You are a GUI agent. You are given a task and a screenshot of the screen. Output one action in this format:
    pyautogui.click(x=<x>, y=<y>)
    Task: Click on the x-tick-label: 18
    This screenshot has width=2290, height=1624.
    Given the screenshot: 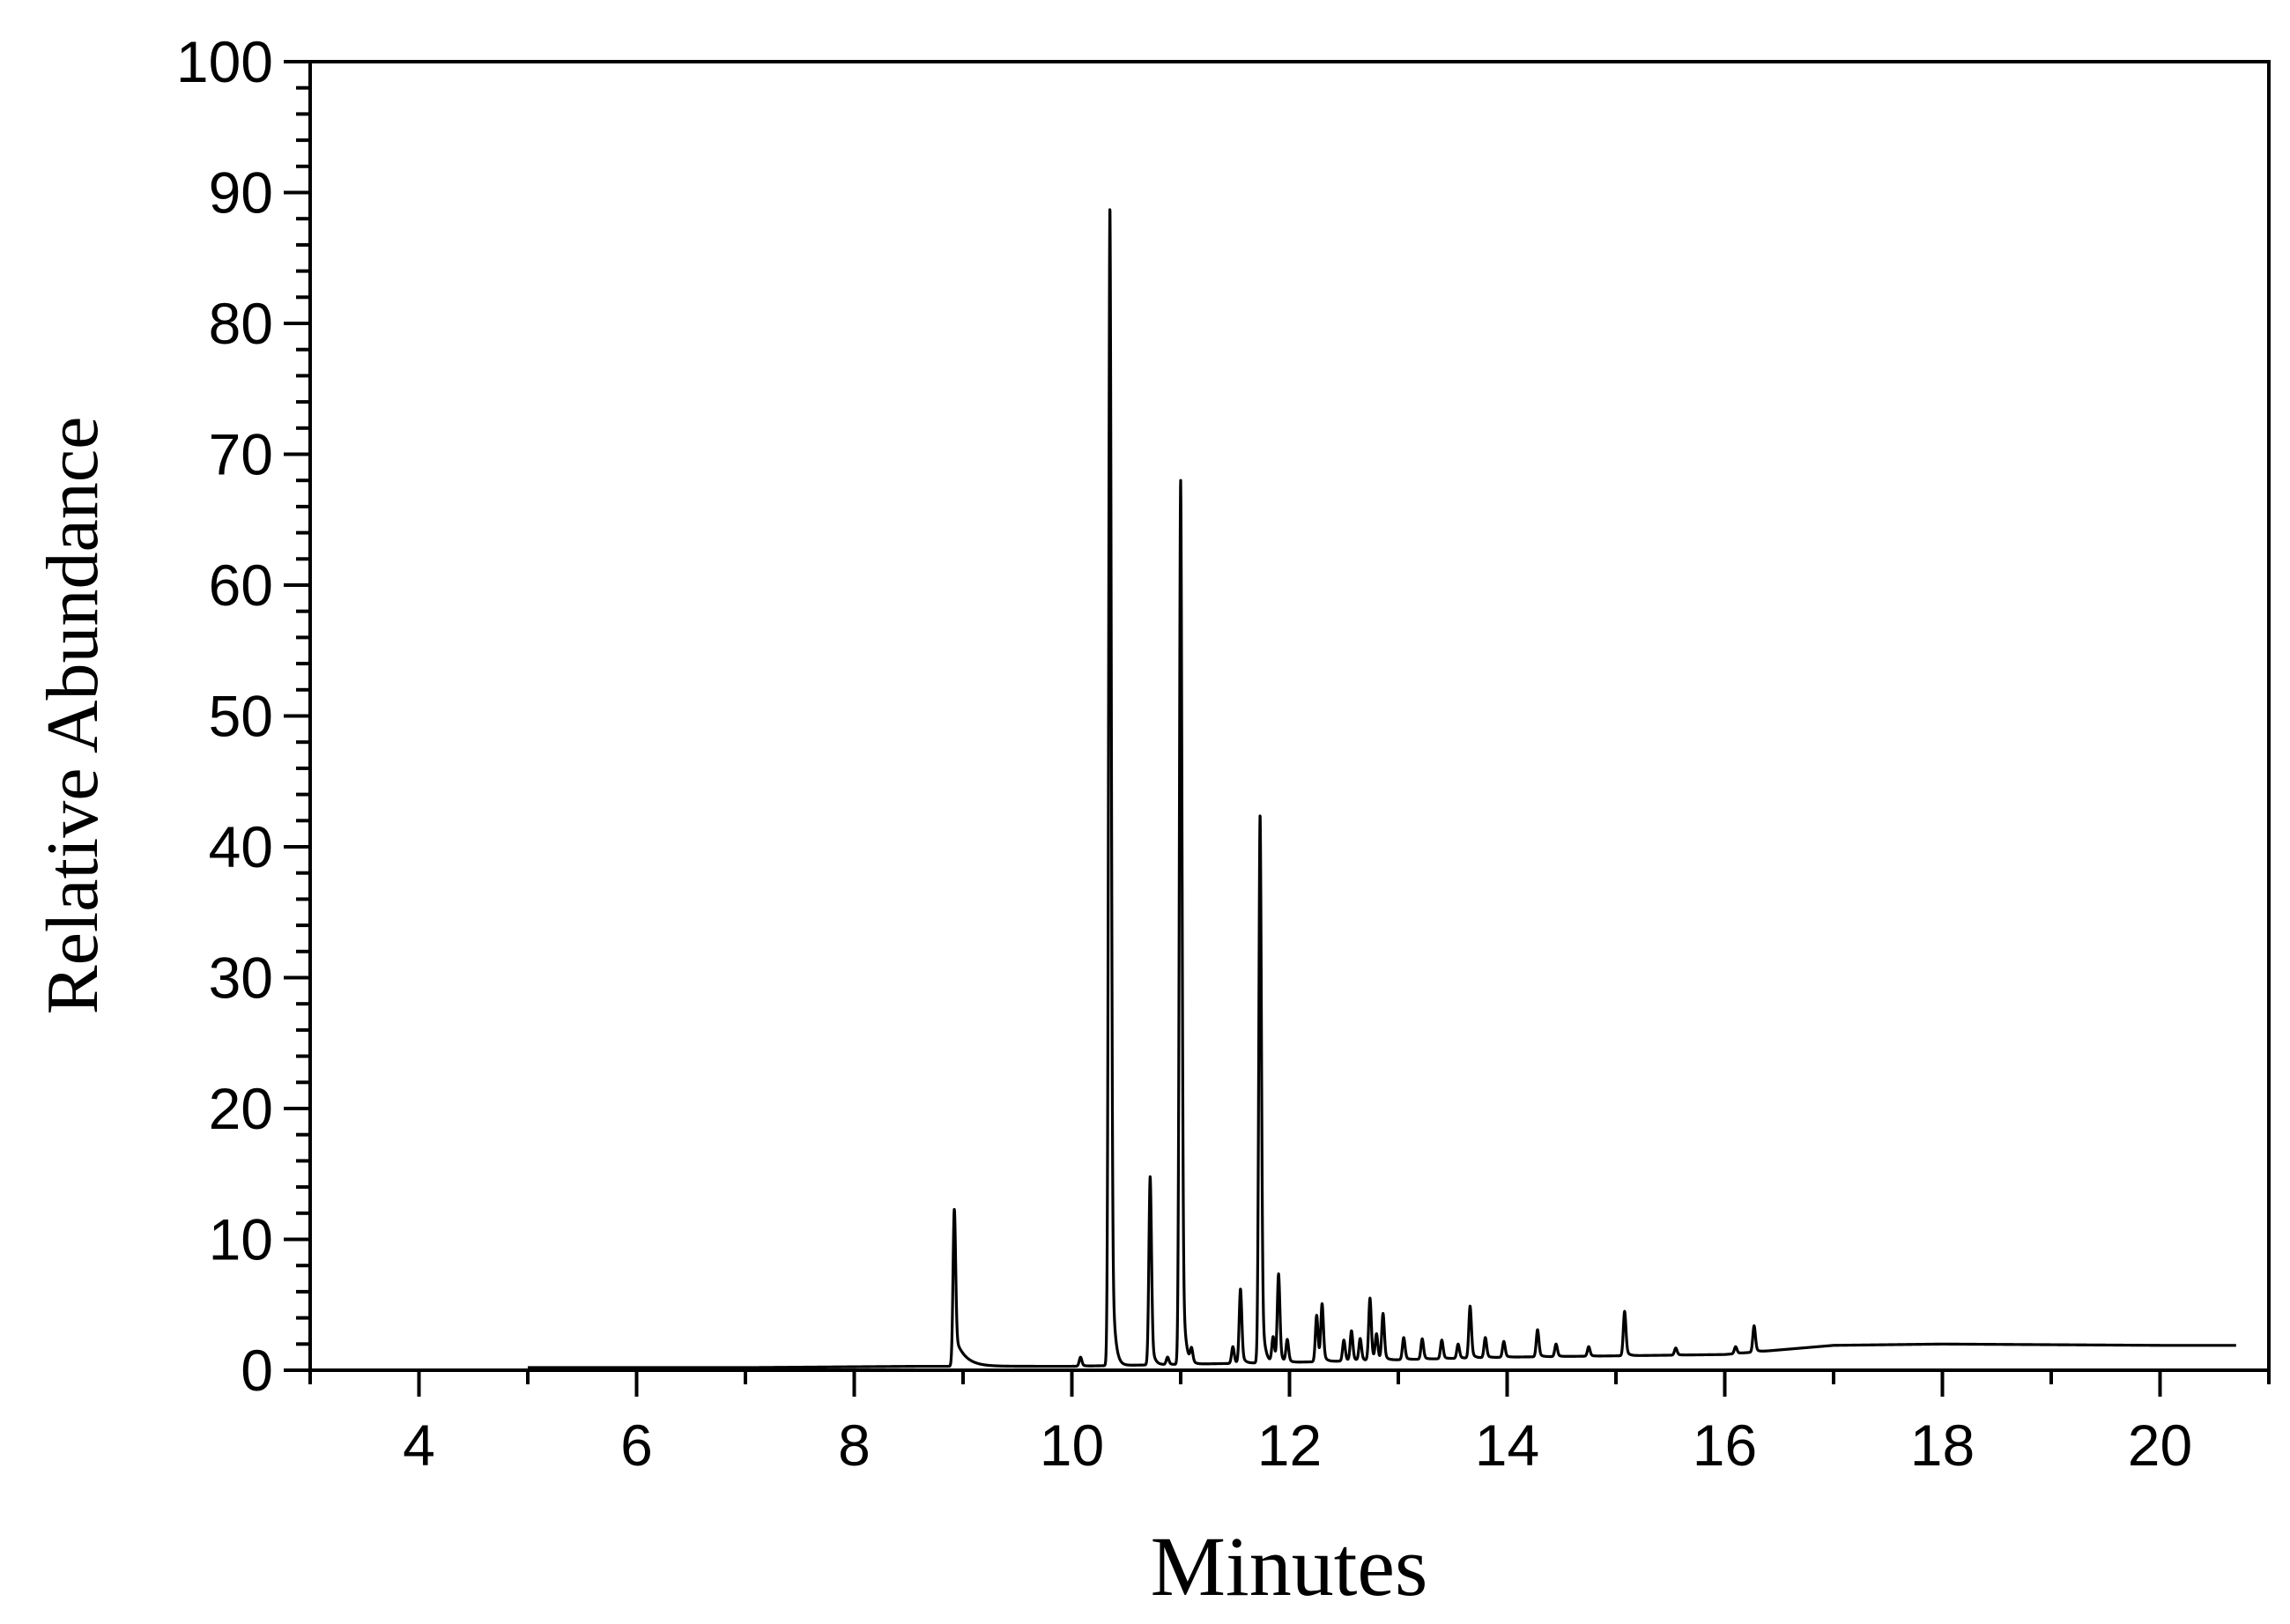 What is the action you would take?
    pyautogui.click(x=1942, y=1445)
    